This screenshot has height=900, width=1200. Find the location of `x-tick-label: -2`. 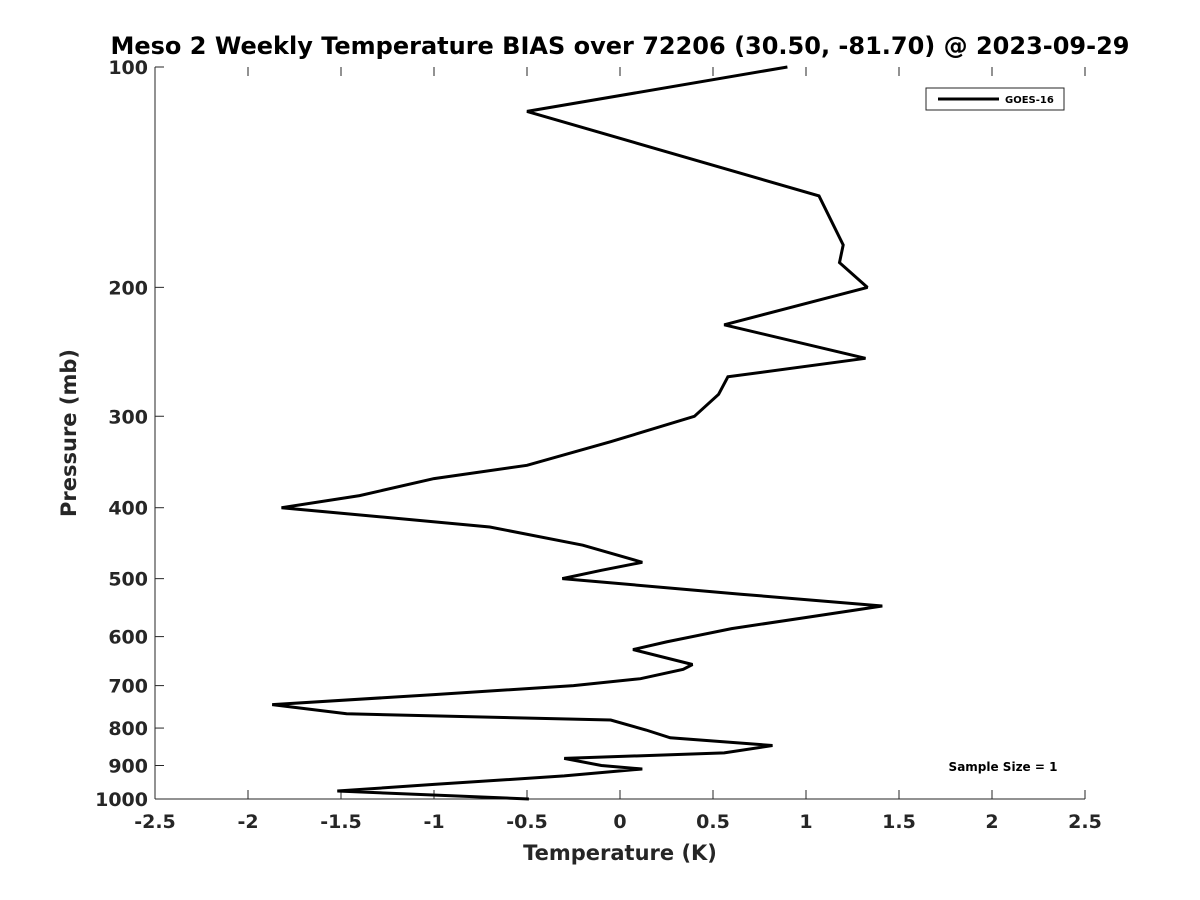

x-tick-label: -2 is located at coordinates (247, 822).